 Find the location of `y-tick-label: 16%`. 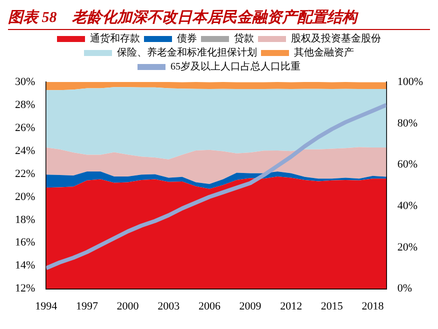

y-tick-label: 16% is located at coordinates (25, 242).